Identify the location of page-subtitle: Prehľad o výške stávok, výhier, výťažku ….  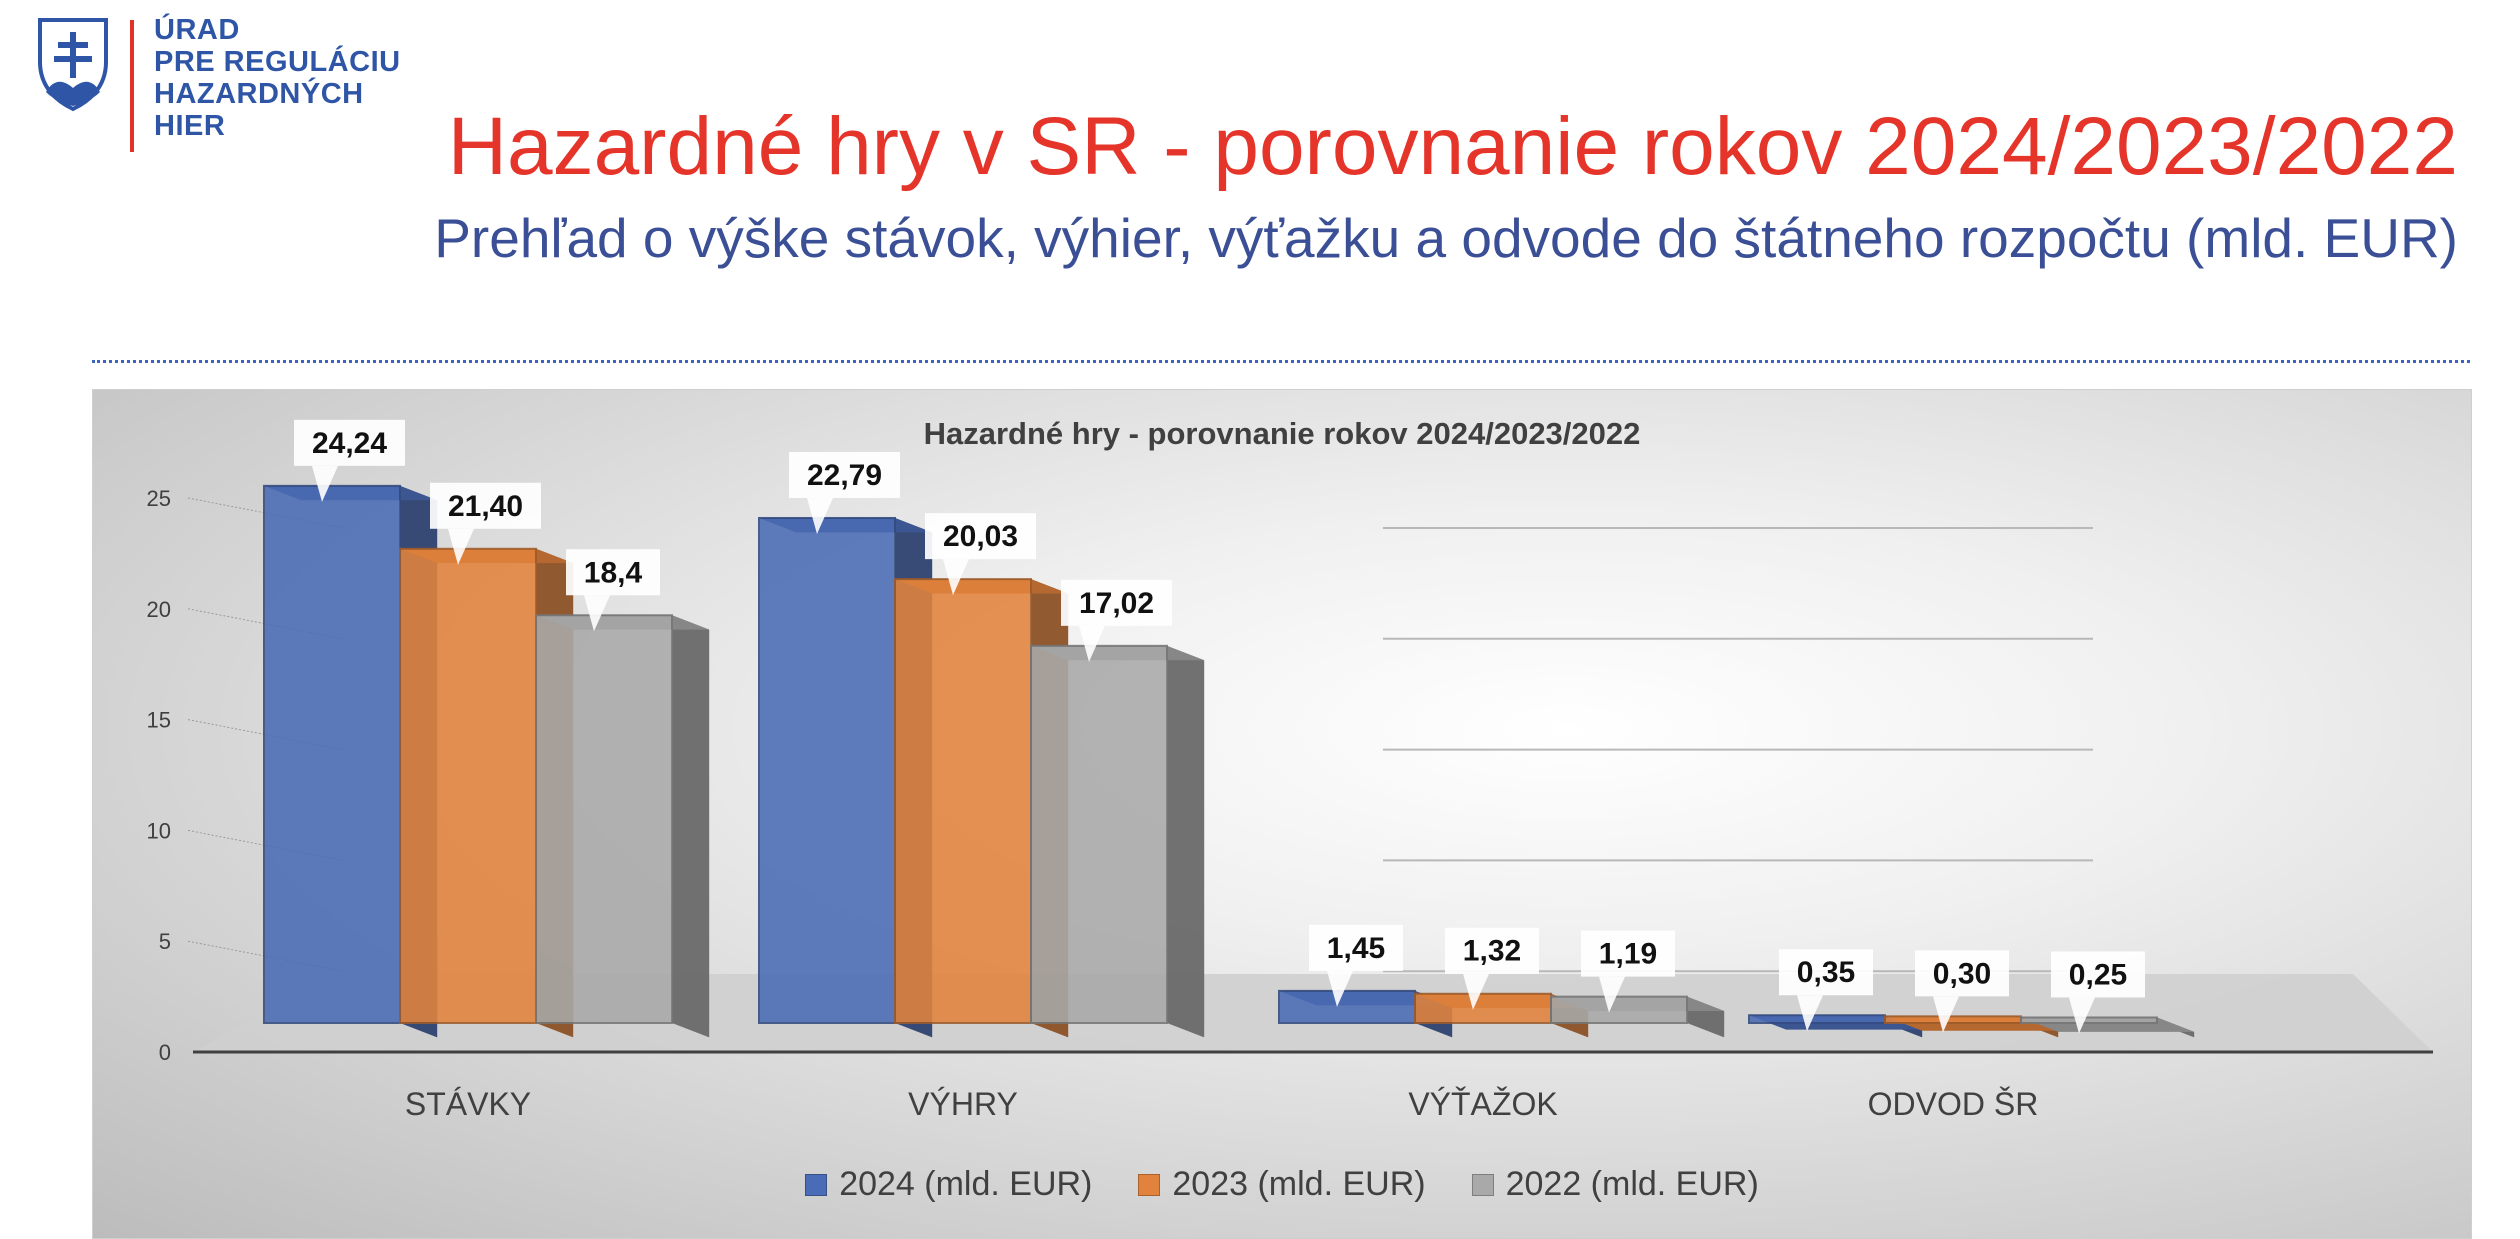
(1446, 238).